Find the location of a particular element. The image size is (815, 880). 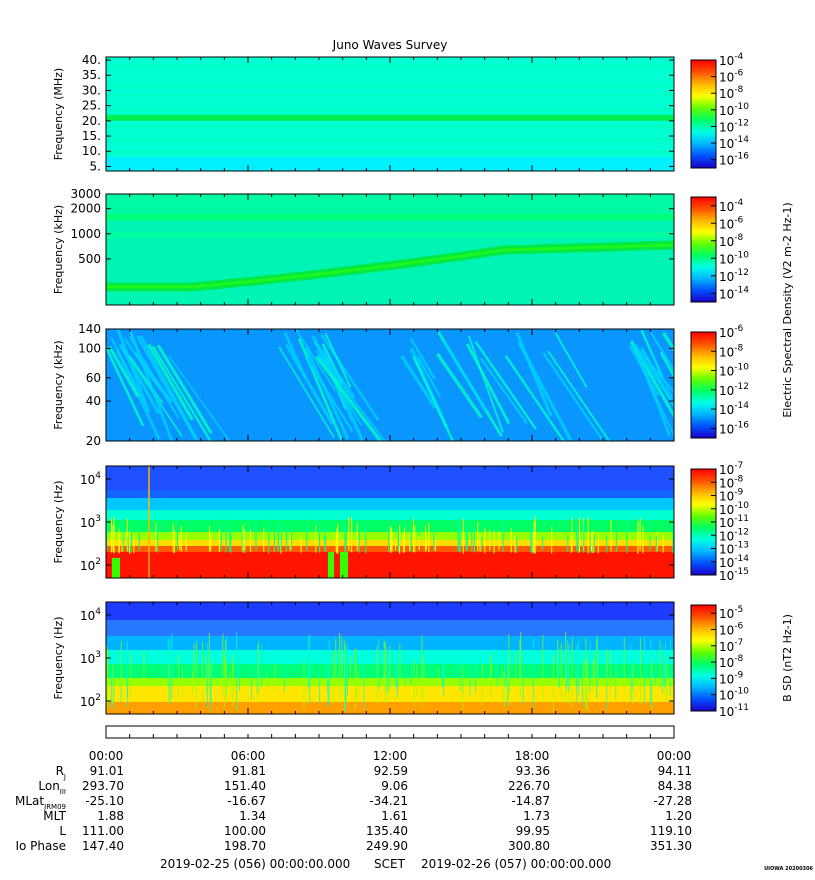

ephemeris-value: 92.59 is located at coordinates (391, 771).